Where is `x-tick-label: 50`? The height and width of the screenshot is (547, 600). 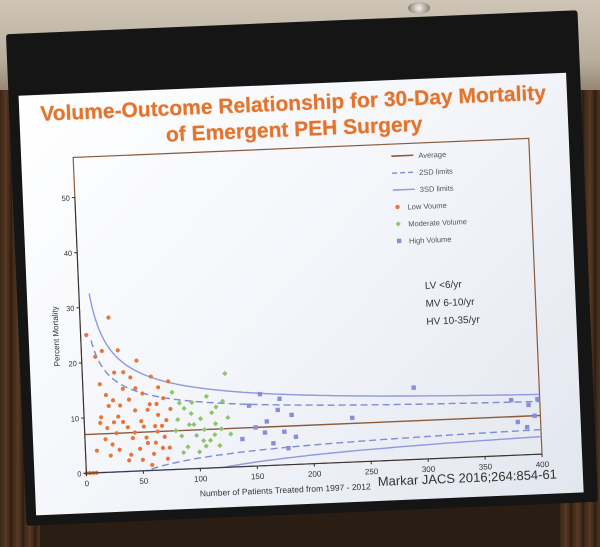
x-tick-label: 50 is located at coordinates (144, 481).